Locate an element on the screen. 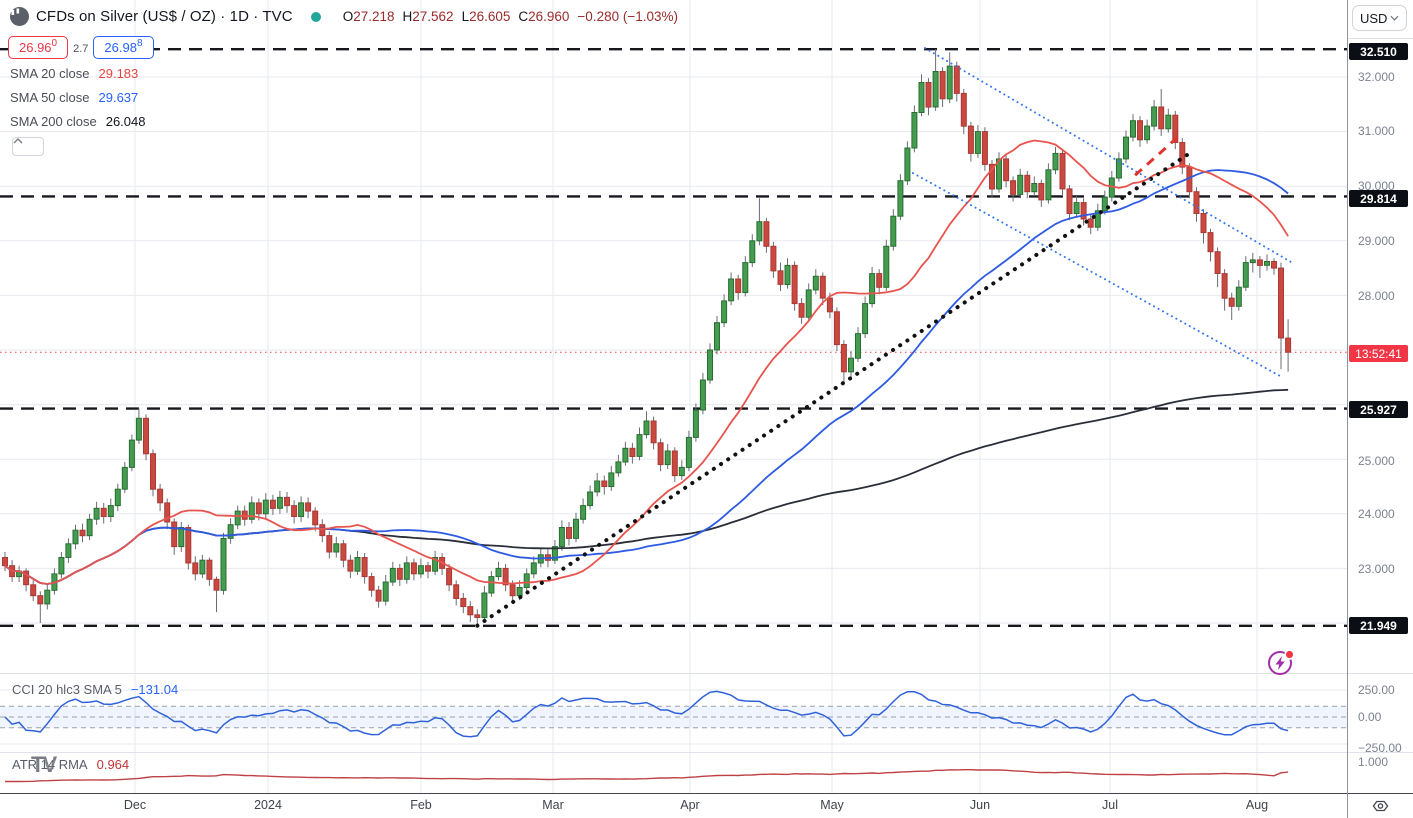 The image size is (1413, 818). cci-label: CCI 20 hlc3 SMA 5 is located at coordinates (67, 689).